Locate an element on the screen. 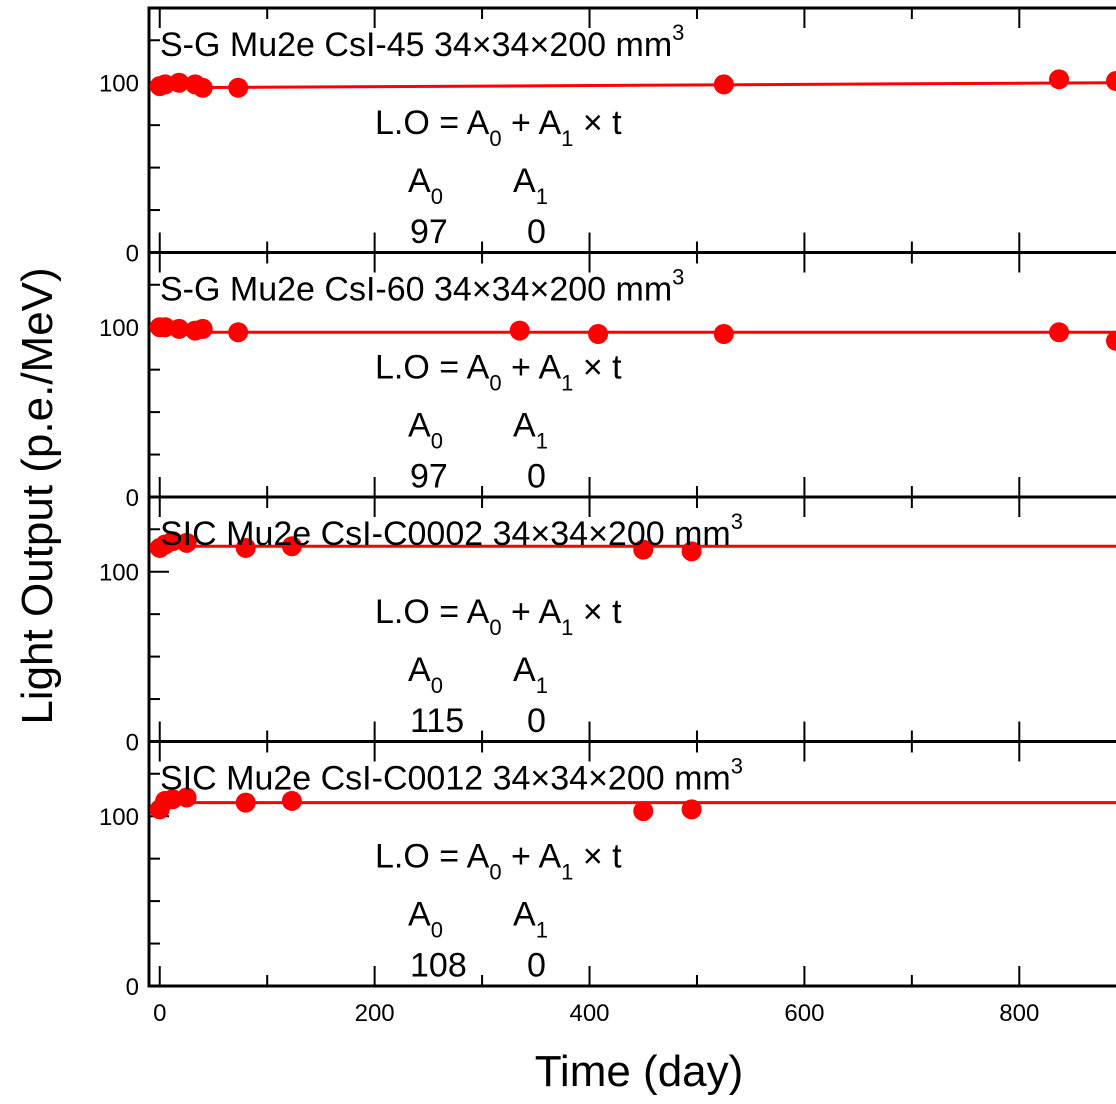 This screenshot has width=1116, height=1104. panel-title-text: S-G Mu2e CsI-45 34×34×200 mm is located at coordinates (416, 45).